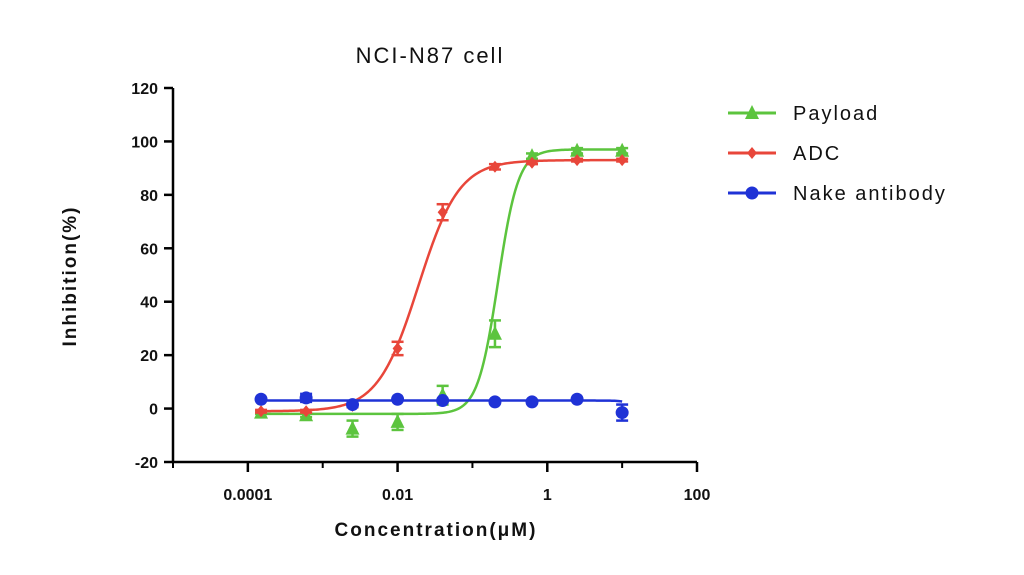  Describe the element at coordinates (817, 154) in the screenshot. I see `legend-label: ADC` at that location.